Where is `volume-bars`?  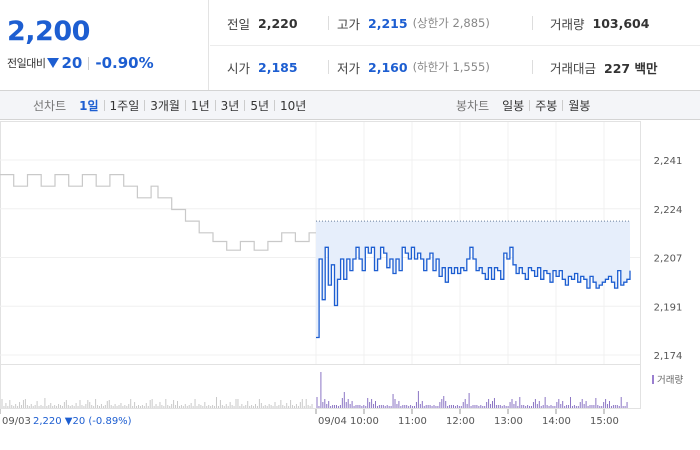
volume-bars is located at coordinates (314, 390).